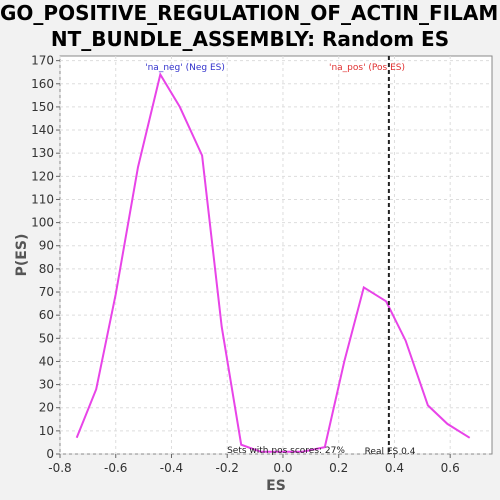 Image resolution: width=500 pixels, height=500 pixels. Describe the element at coordinates (46, 315) in the screenshot. I see `y-tick-label: 60` at that location.